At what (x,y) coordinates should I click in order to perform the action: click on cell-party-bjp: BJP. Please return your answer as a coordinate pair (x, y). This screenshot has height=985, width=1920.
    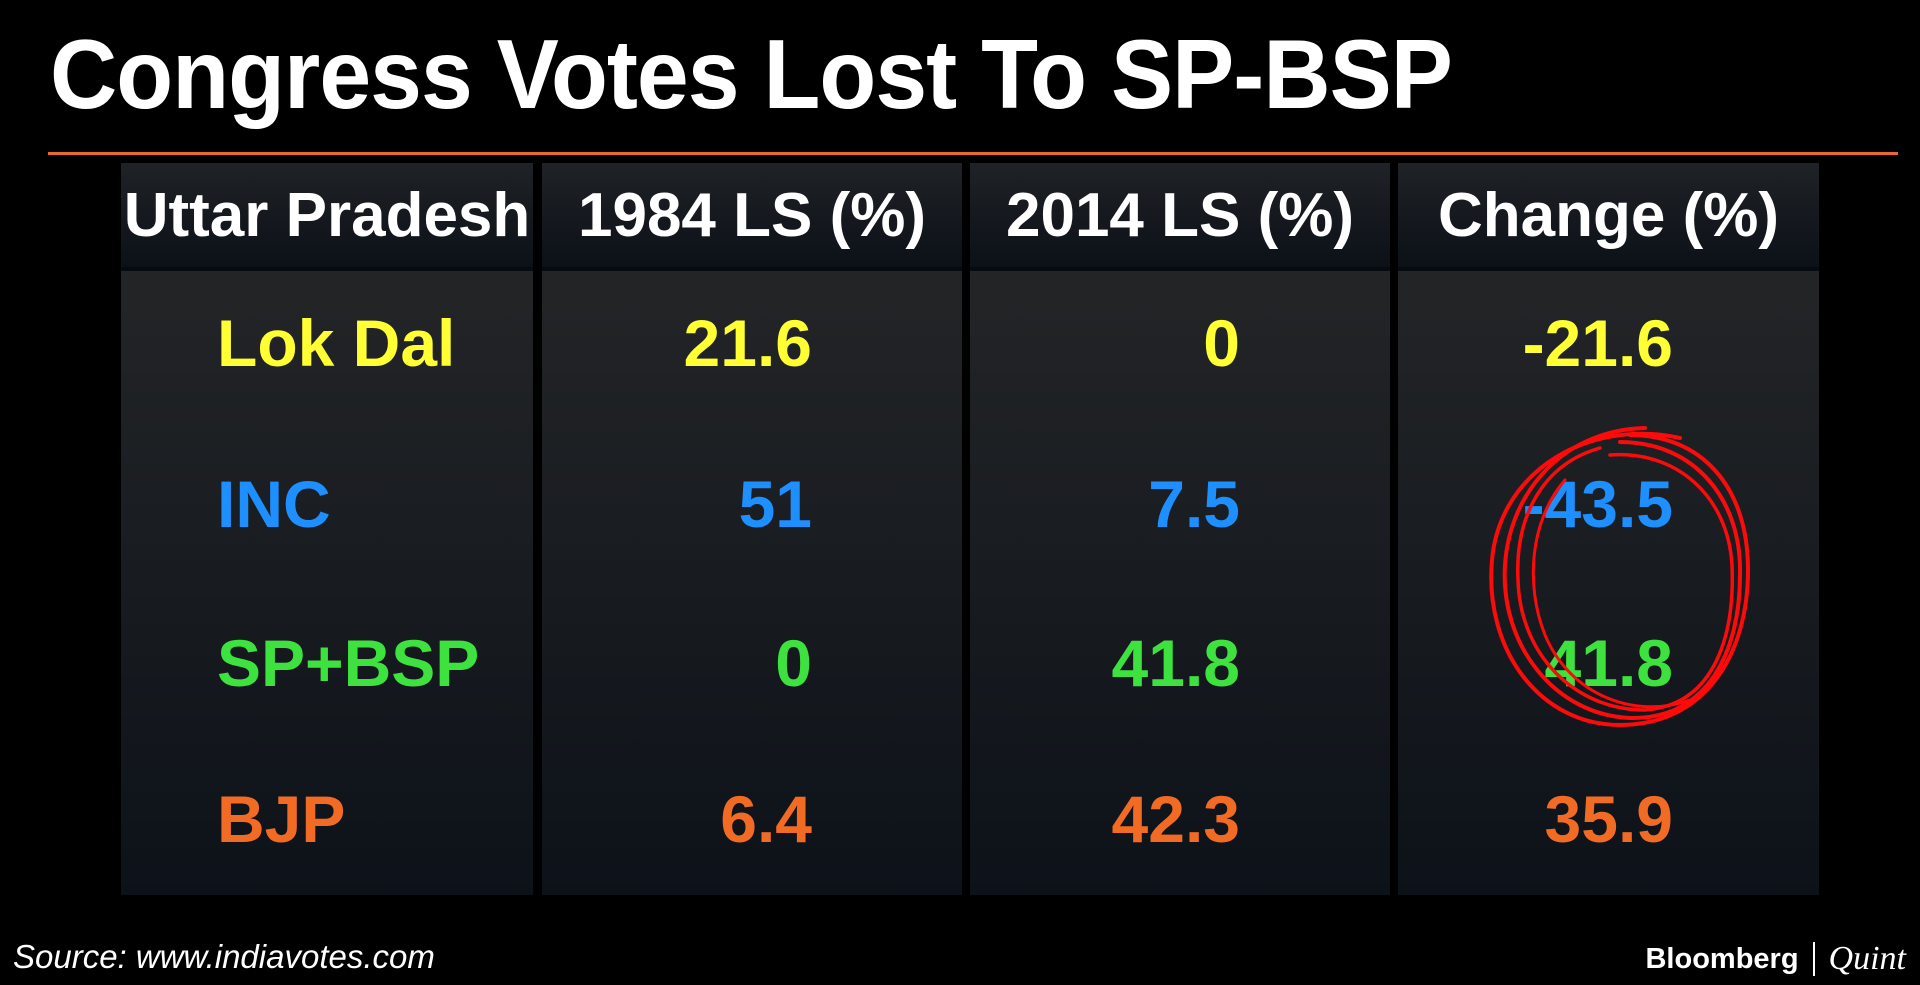
    Looking at the image, I should click on (281, 819).